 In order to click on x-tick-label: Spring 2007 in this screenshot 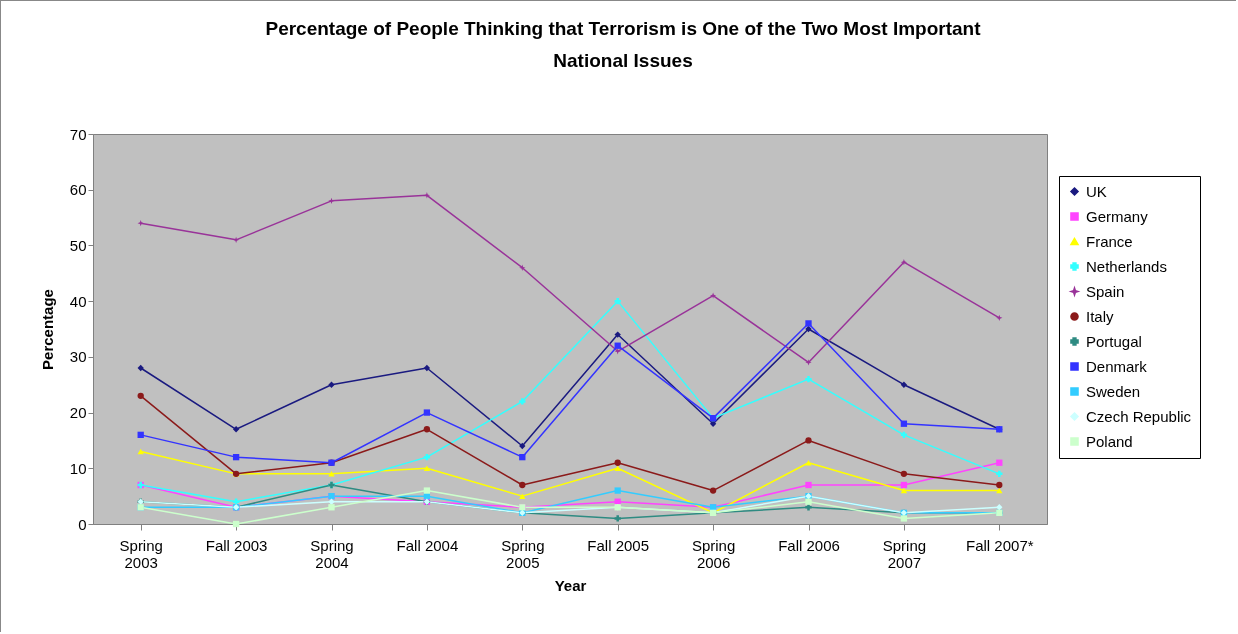, I will do `click(904, 553)`.